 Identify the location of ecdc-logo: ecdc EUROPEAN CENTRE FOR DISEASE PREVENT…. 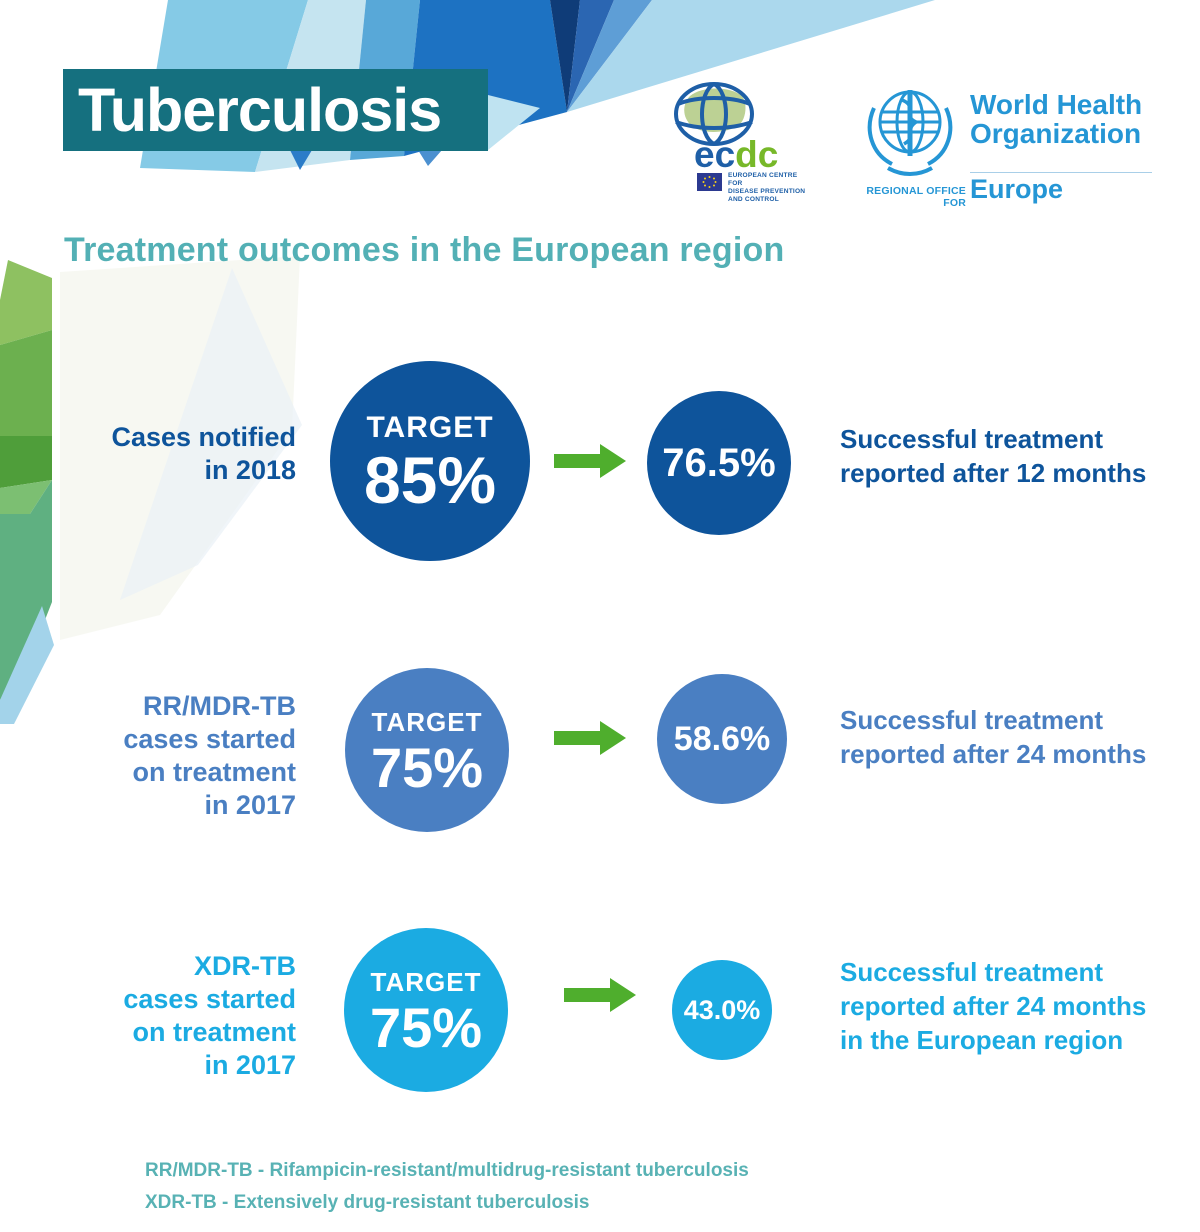
(738, 142).